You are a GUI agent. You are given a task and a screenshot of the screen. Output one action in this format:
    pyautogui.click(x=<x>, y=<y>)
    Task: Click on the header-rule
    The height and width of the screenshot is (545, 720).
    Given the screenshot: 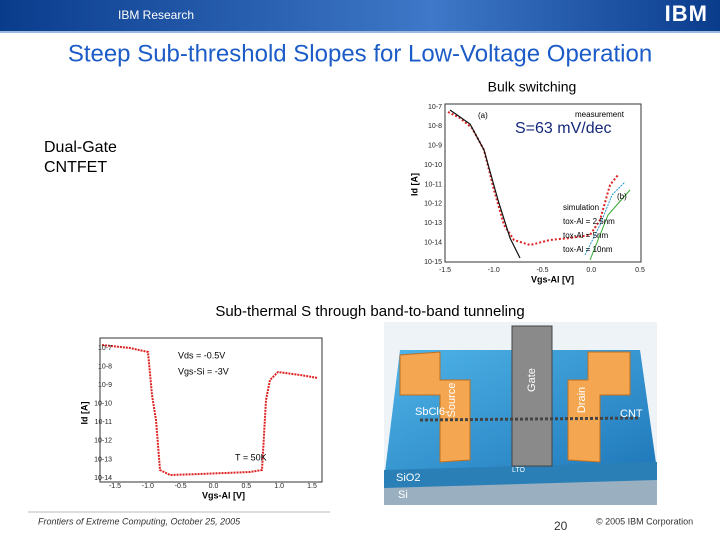 What is the action you would take?
    pyautogui.click(x=360, y=32)
    